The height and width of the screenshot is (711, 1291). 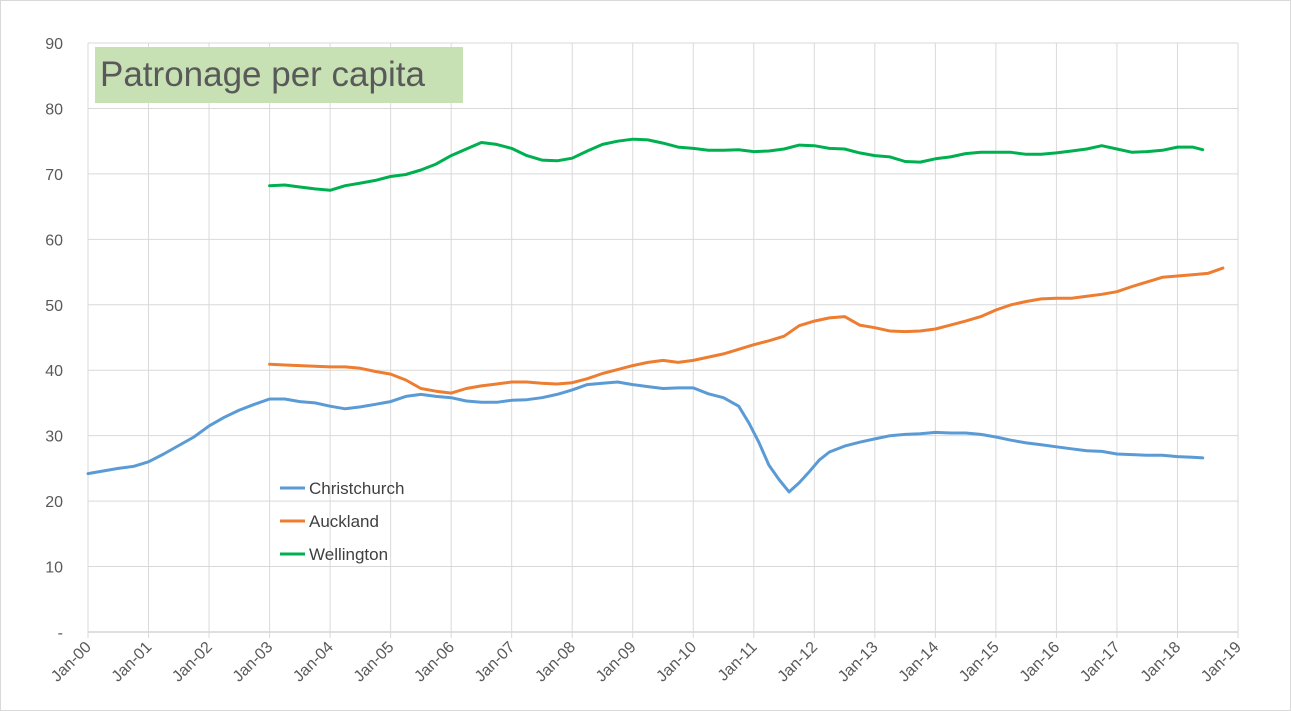 I want to click on y-tick-label: 20, so click(x=54, y=502).